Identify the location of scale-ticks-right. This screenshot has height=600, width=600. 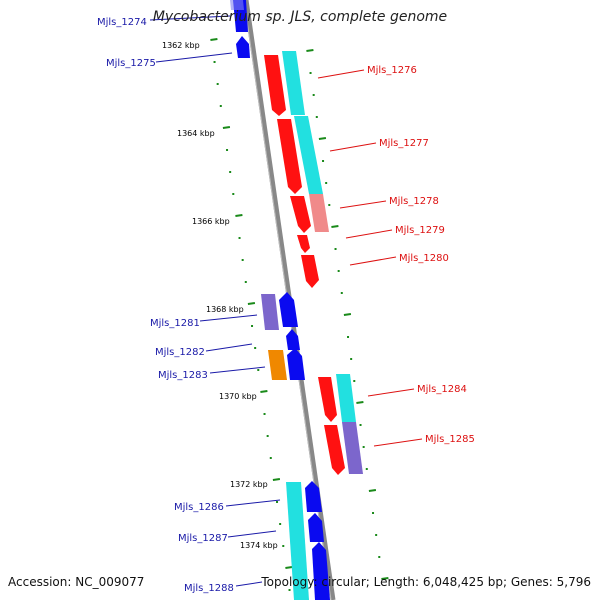
(347, 314).